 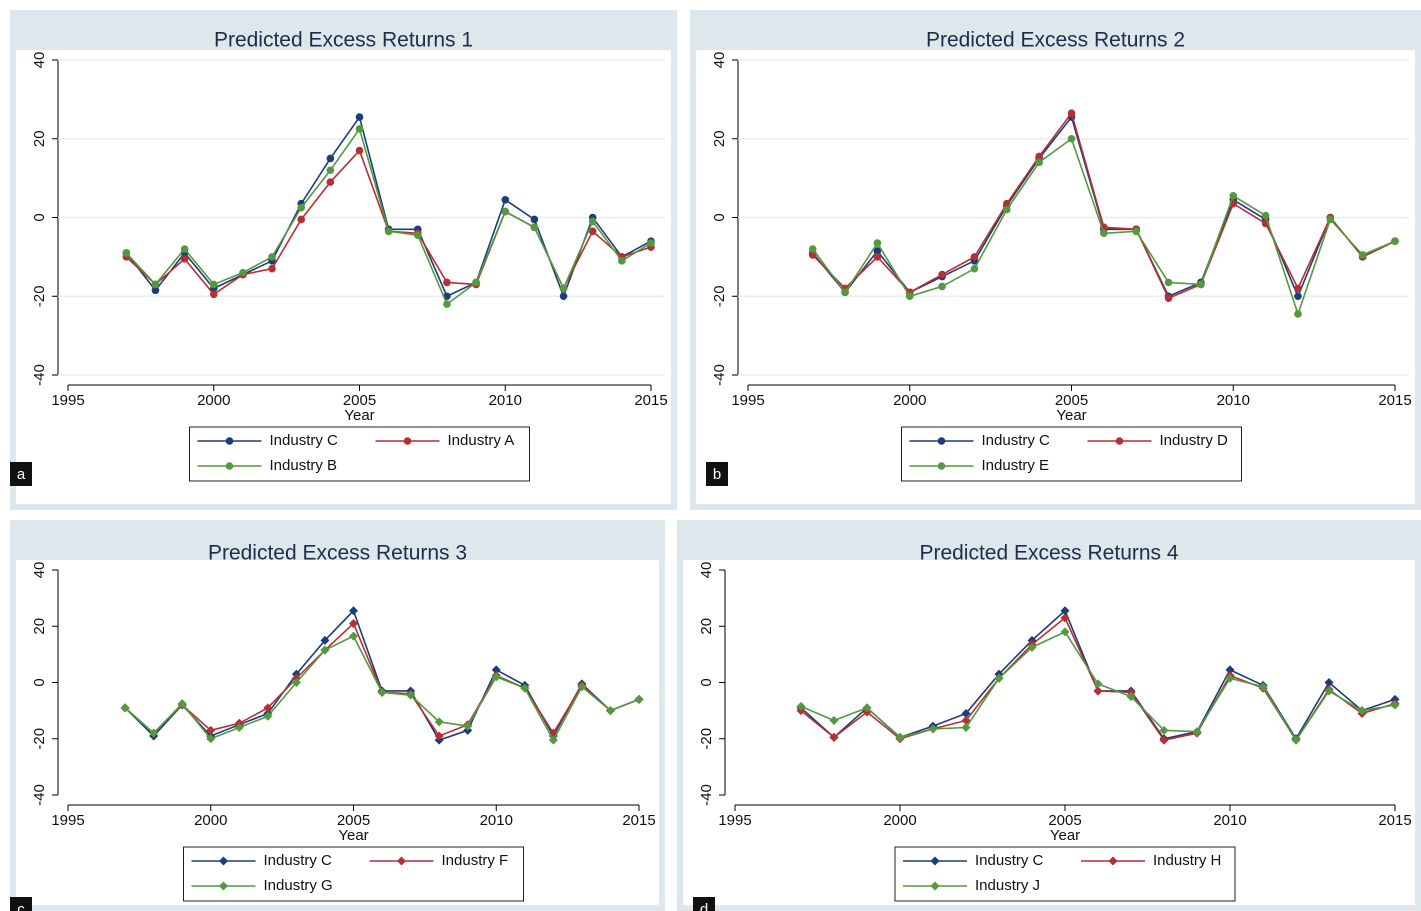 What do you see at coordinates (210, 820) in the screenshot?
I see `x-tick-label: 2000` at bounding box center [210, 820].